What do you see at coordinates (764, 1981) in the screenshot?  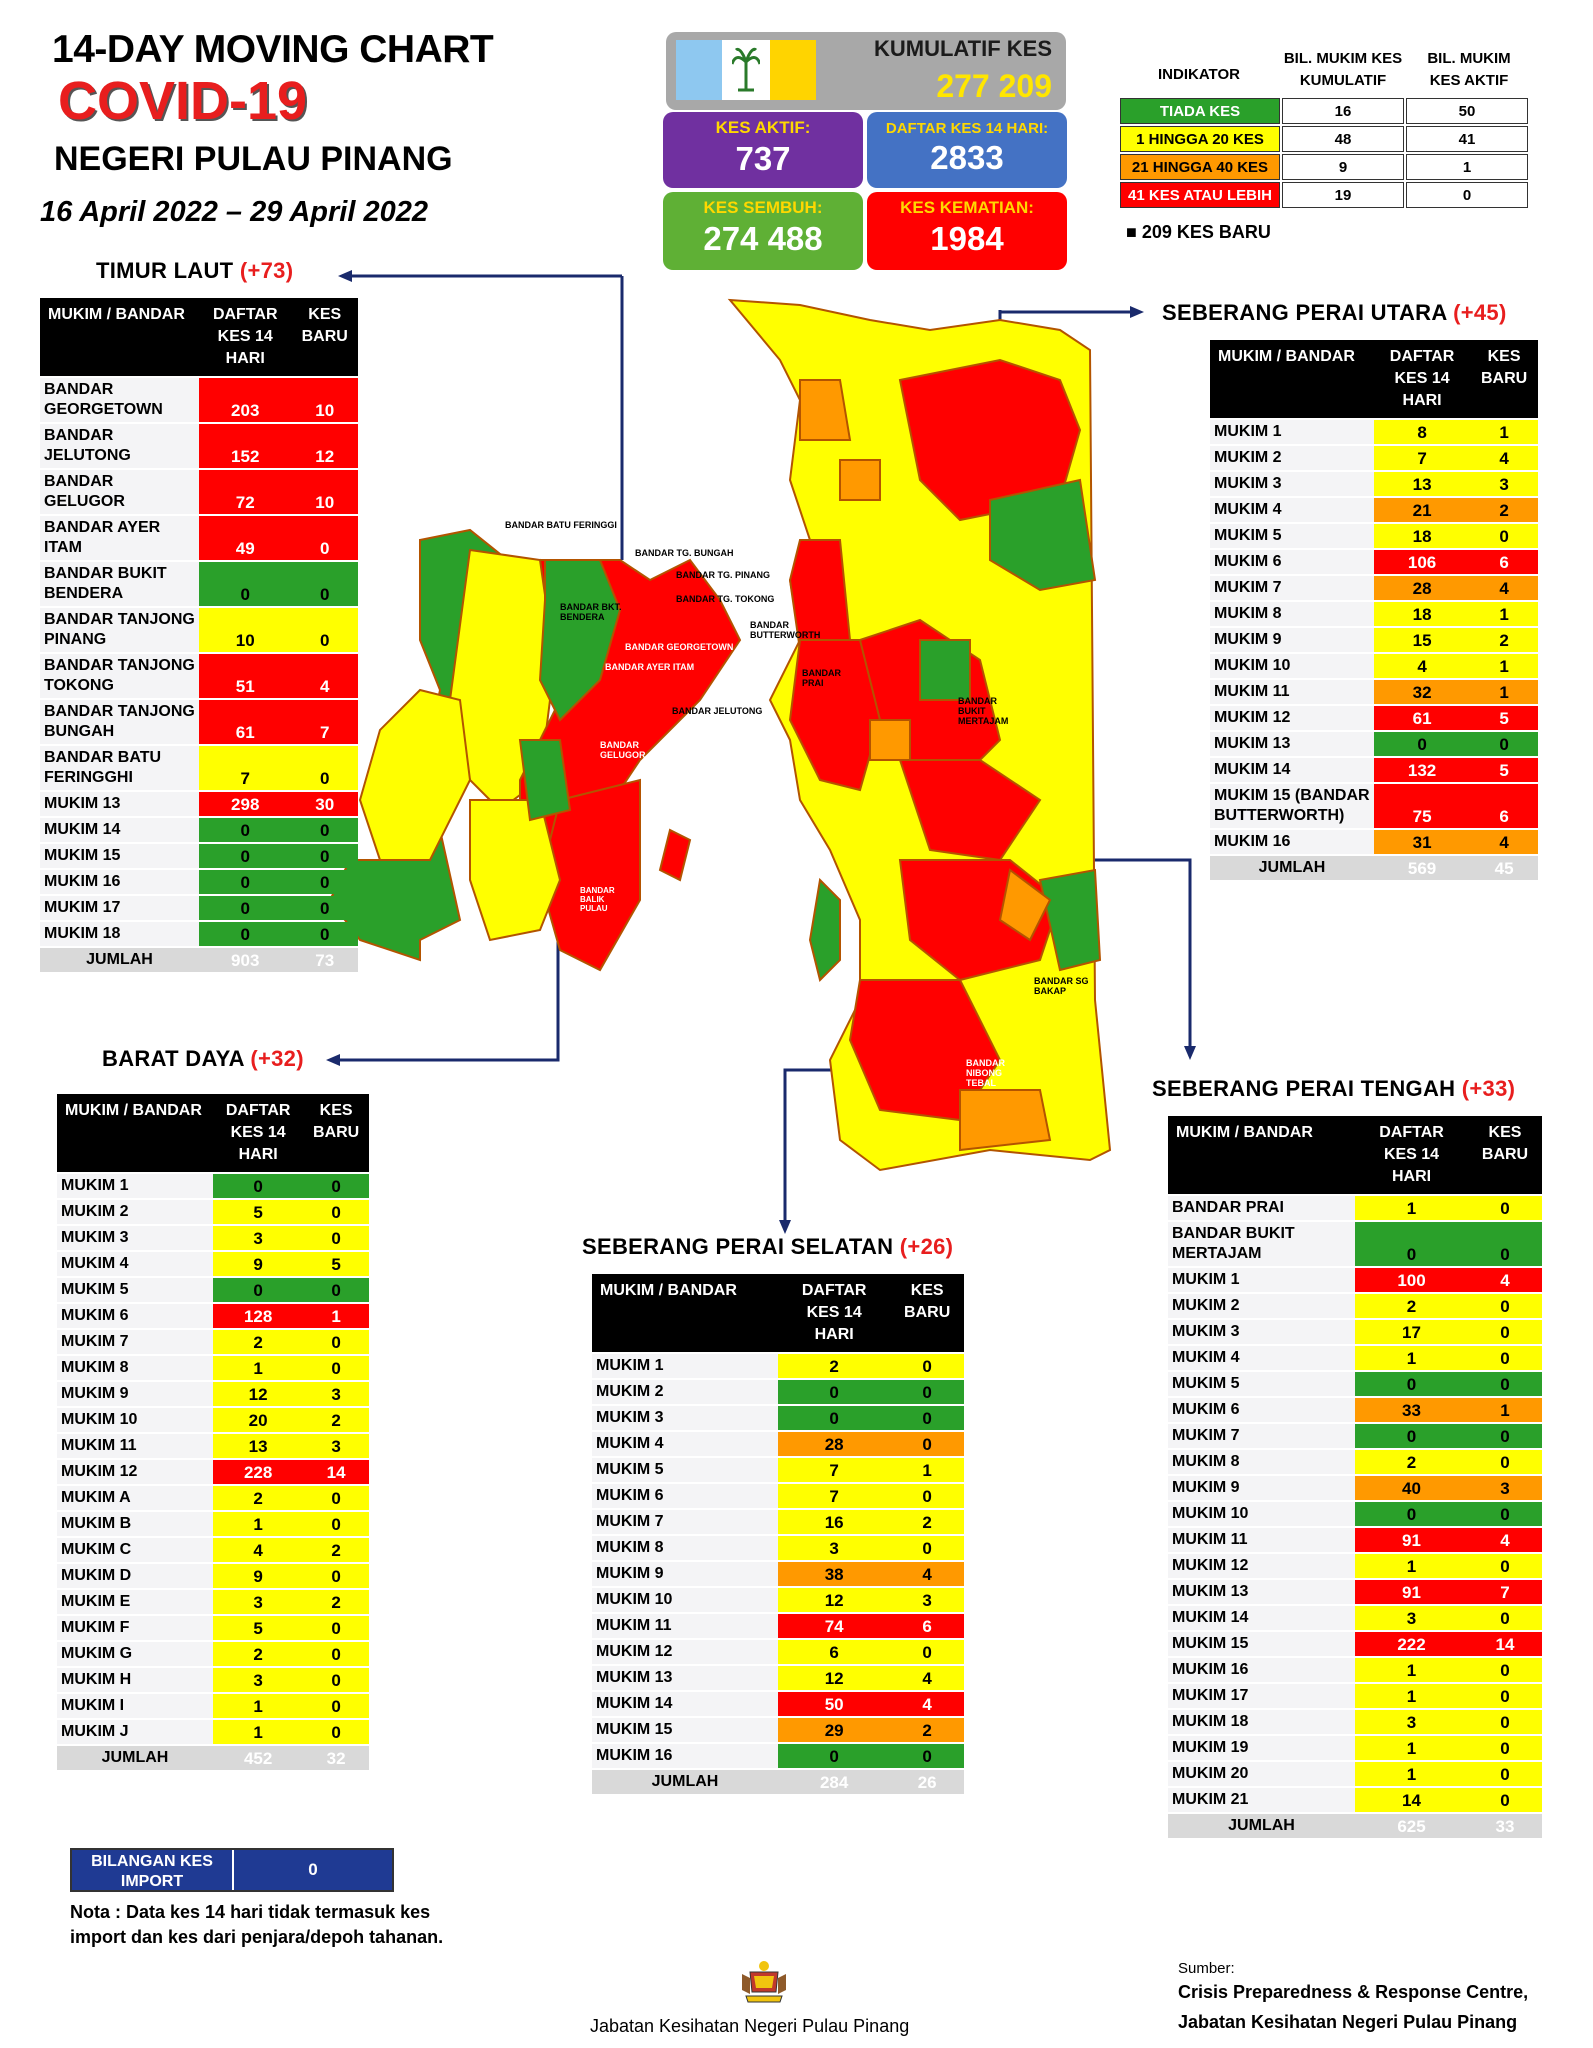 I see `malaysia-crest-icon` at bounding box center [764, 1981].